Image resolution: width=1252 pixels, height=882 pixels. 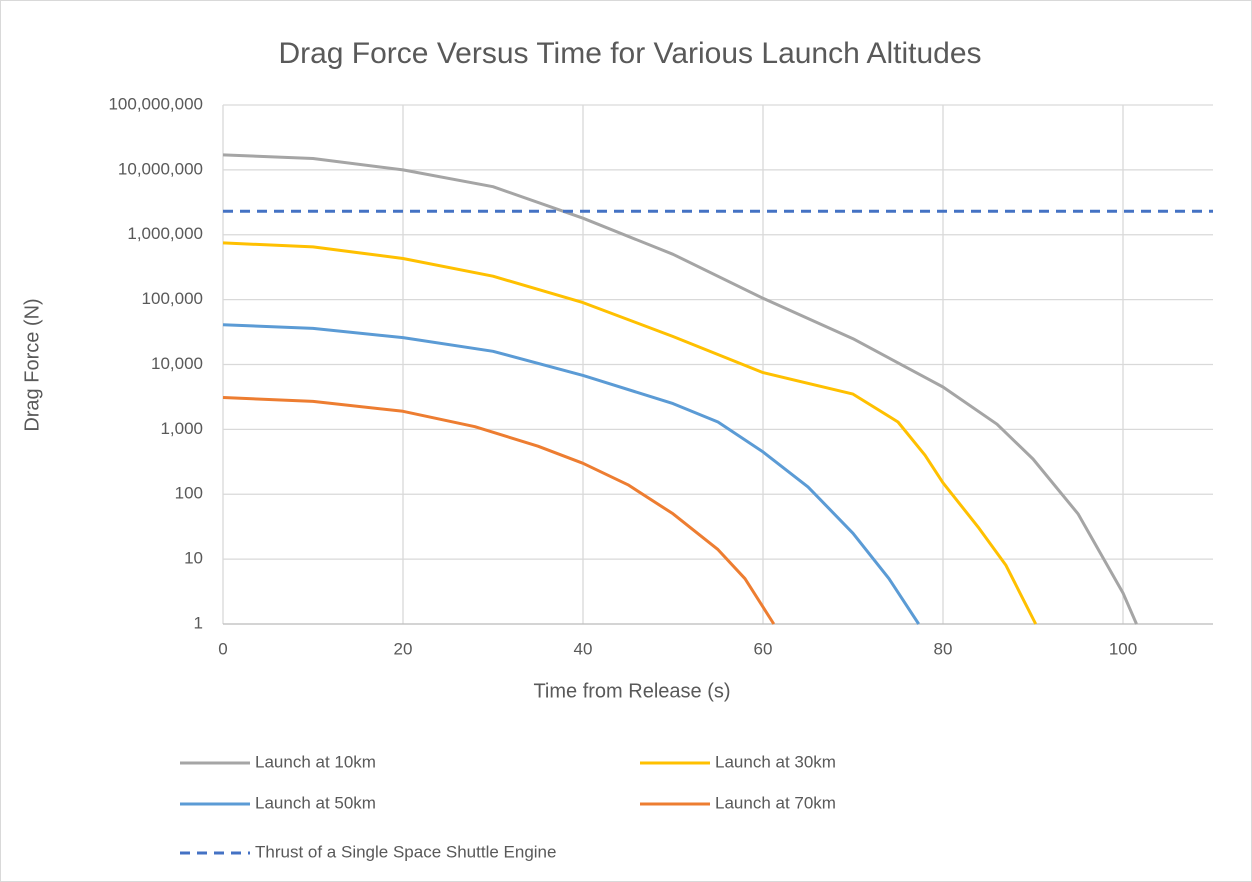 I want to click on y-tick-label: 100,000, so click(x=172, y=298).